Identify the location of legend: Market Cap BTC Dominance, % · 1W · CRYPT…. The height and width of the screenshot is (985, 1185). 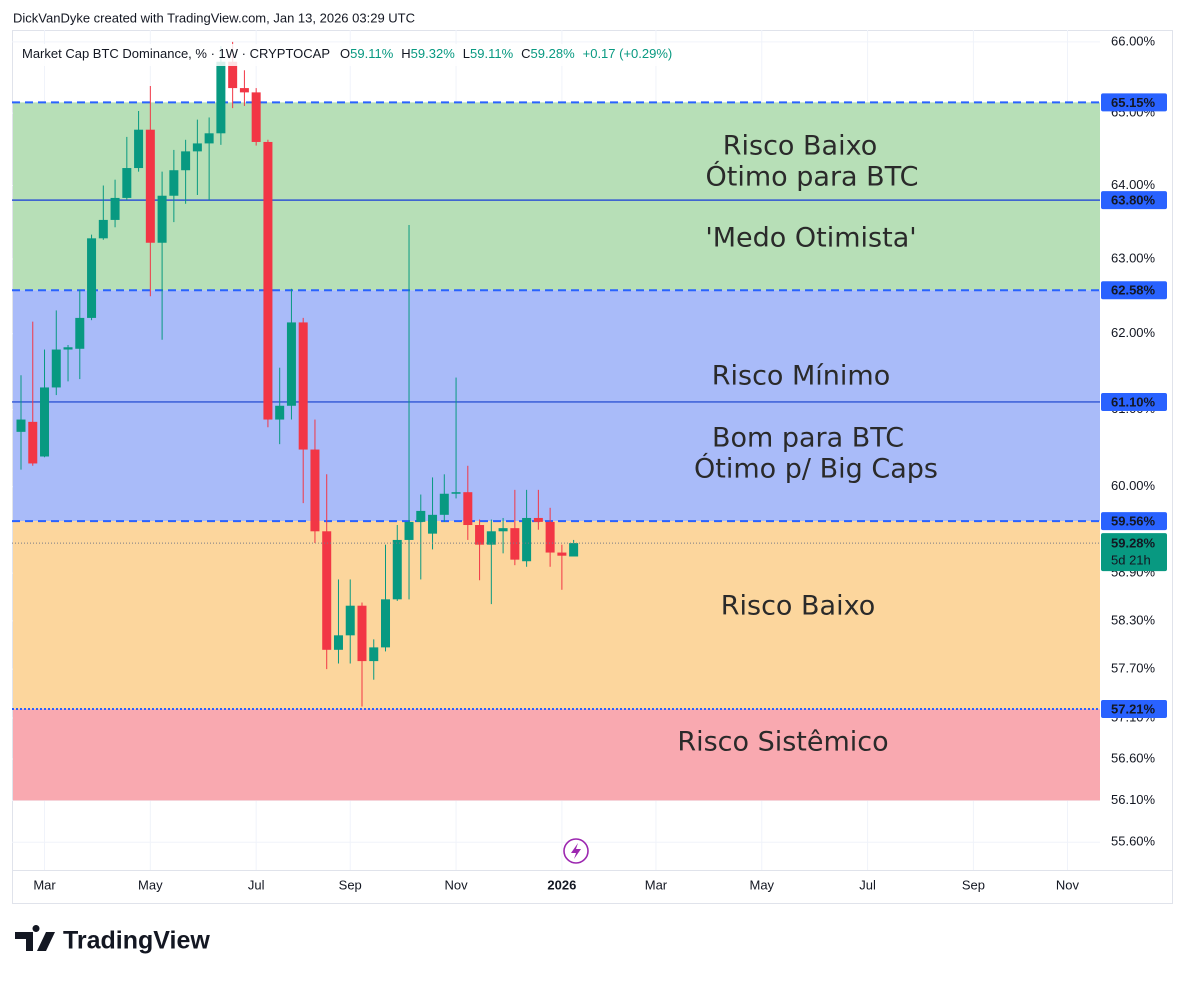
(386, 55).